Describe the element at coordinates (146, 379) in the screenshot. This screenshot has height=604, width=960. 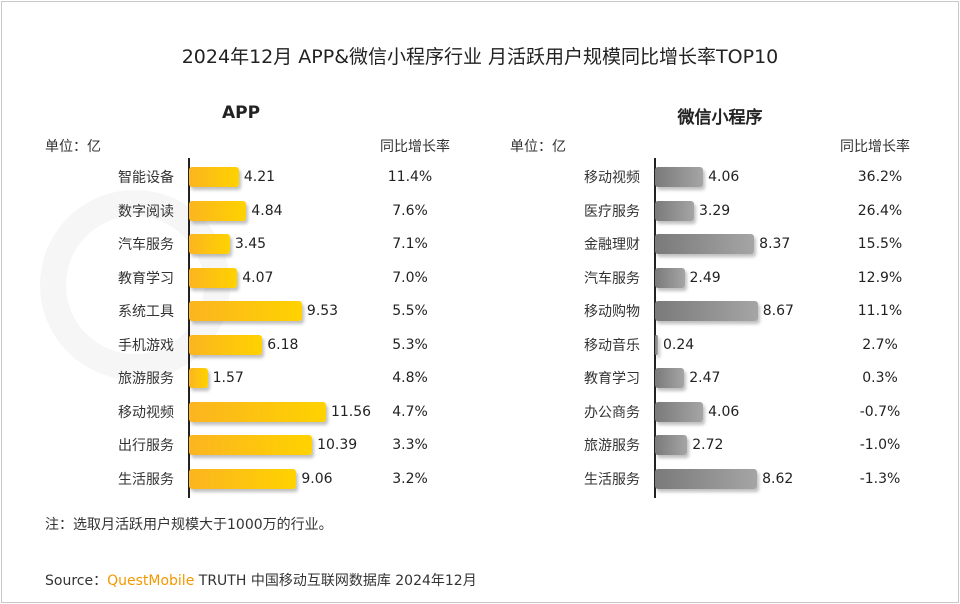
I see `app-category-label: 旅游服务` at that location.